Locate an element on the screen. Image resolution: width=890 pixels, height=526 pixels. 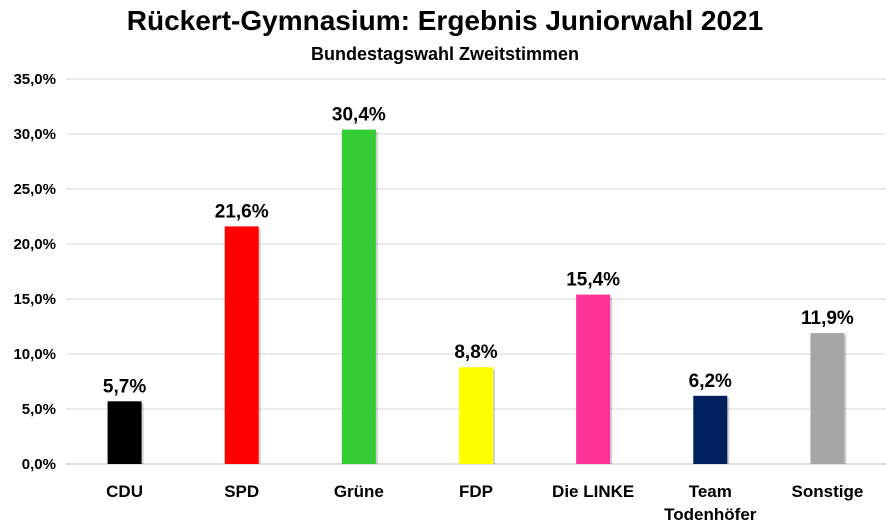
data-label: 30,4% is located at coordinates (359, 115).